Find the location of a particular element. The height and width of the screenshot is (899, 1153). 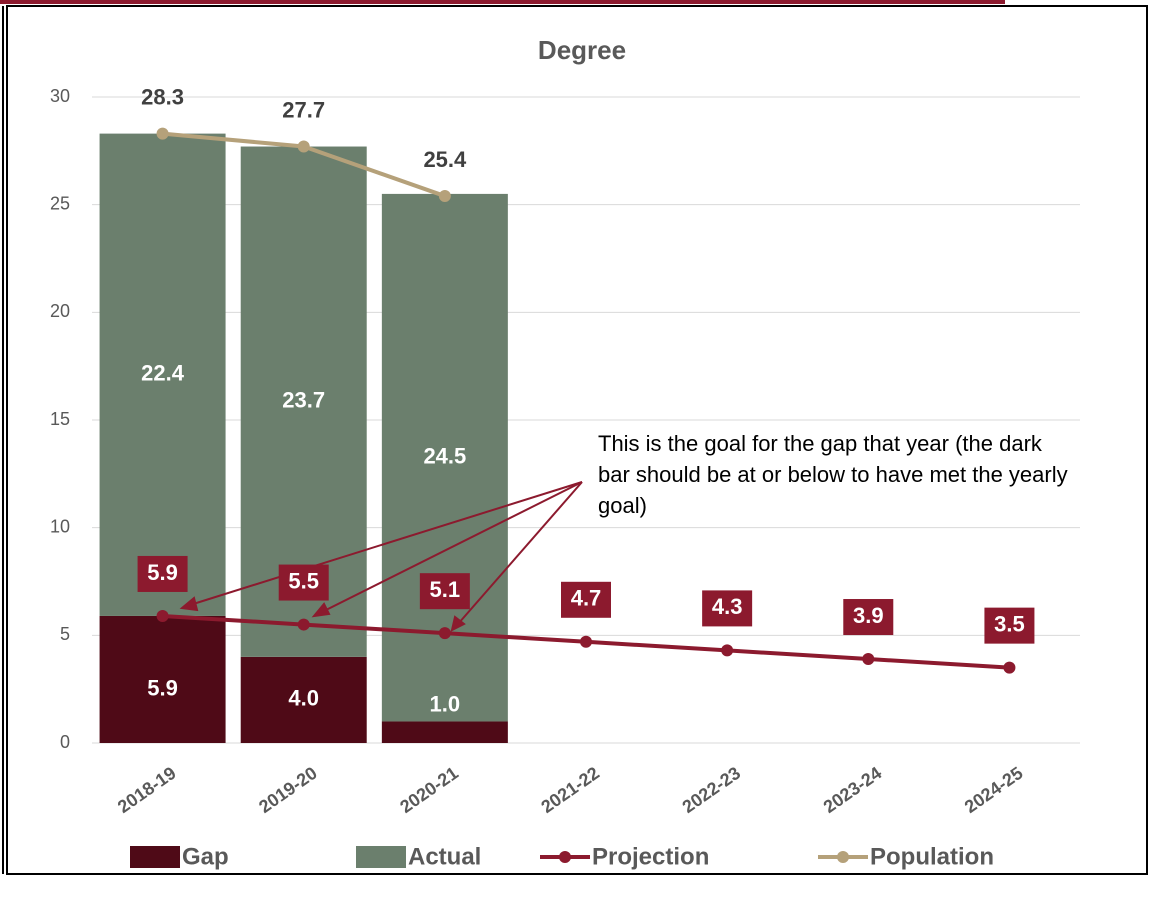

bar-label: 24.5 is located at coordinates (444, 455).